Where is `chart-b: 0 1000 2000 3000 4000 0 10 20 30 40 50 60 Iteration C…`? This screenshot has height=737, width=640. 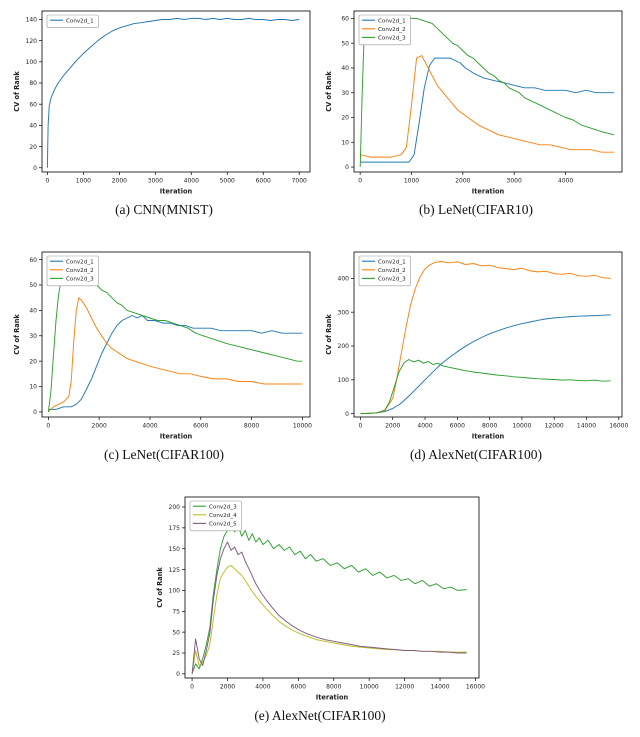 chart-b: 0 1000 2000 3000 4000 0 10 20 30 40 50 60 Iteration C… is located at coordinates (476, 111).